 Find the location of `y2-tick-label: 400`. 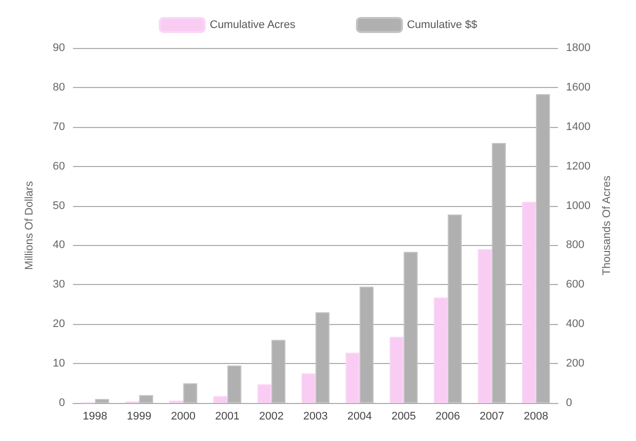

y2-tick-label: 400 is located at coordinates (575, 324).